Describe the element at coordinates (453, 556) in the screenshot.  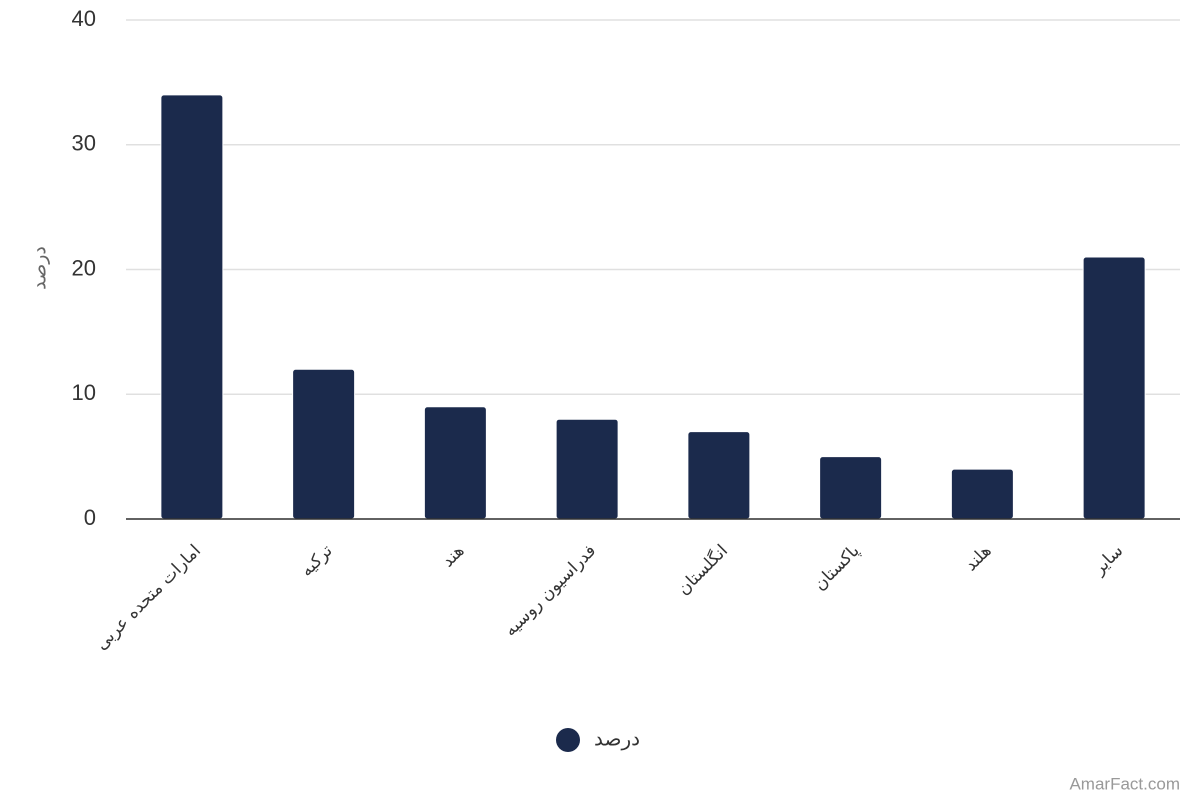
I see `x-tick-label: هند` at that location.